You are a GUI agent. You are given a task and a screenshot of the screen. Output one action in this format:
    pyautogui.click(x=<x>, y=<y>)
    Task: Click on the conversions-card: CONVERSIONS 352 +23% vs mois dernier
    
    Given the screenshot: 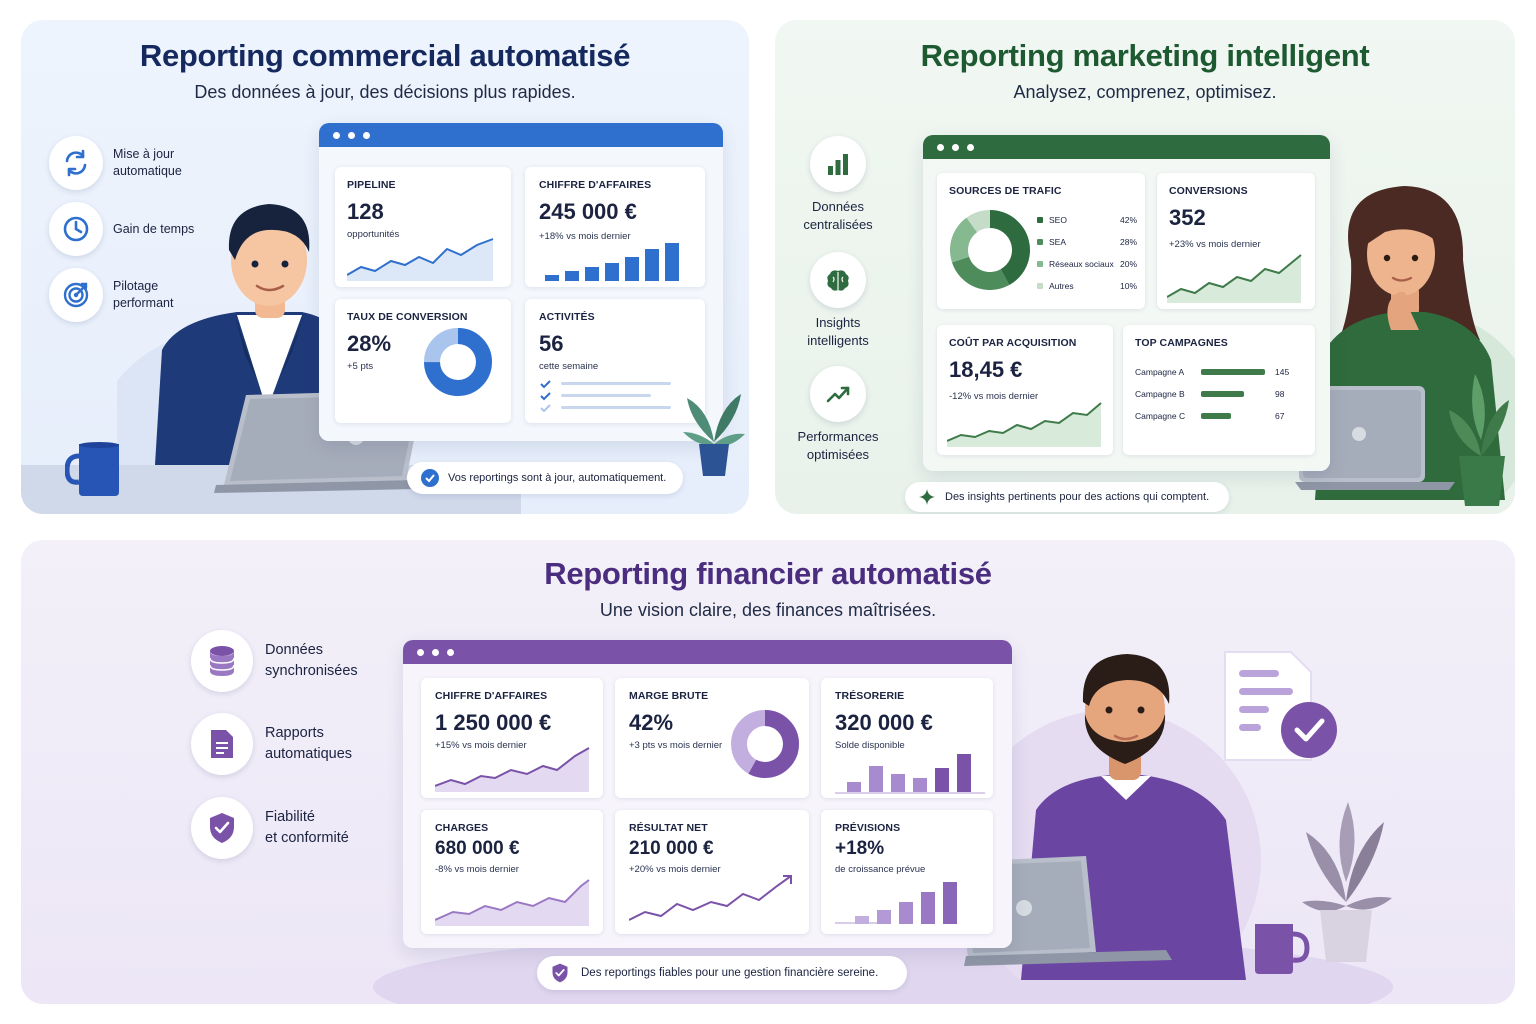 What is the action you would take?
    pyautogui.click(x=1236, y=241)
    